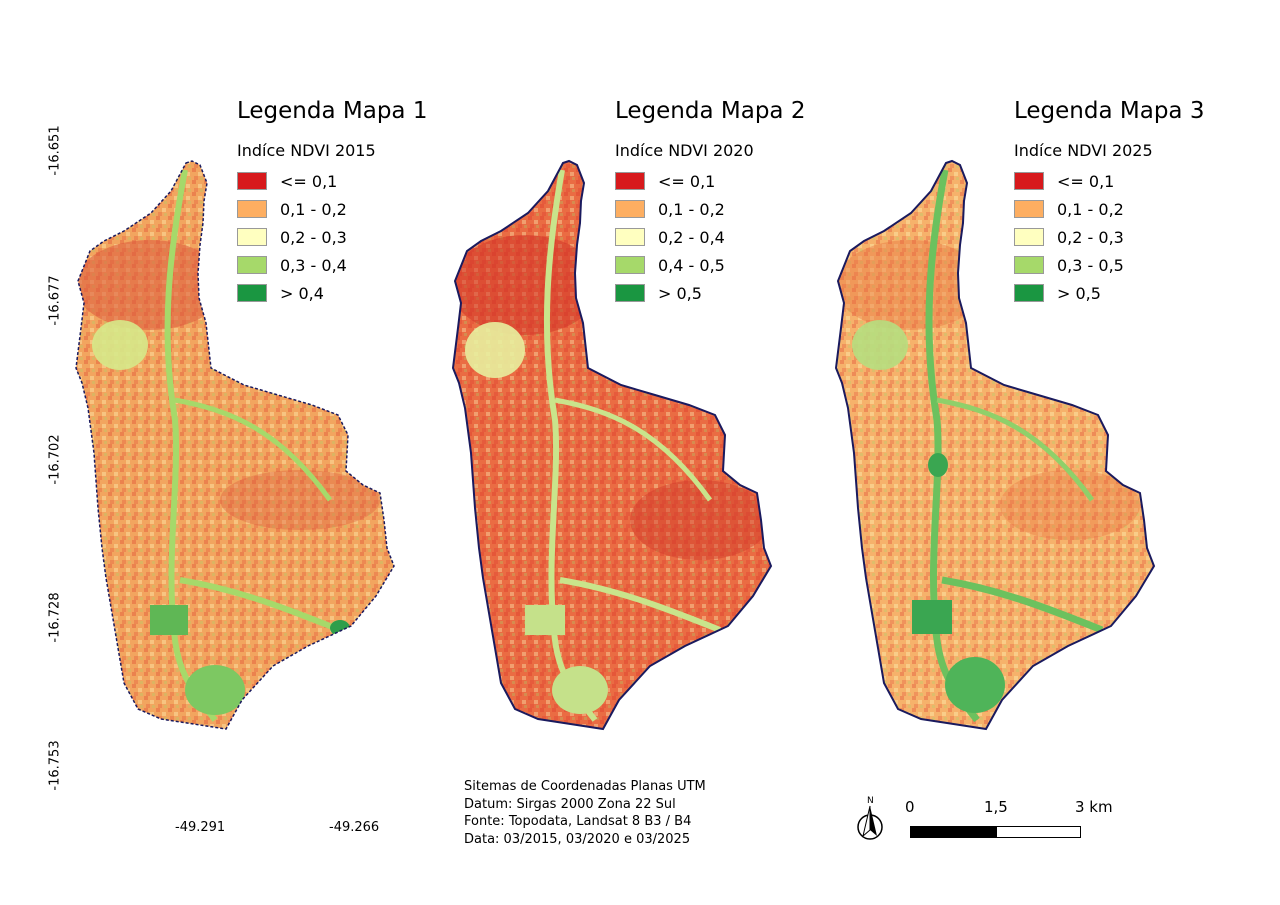 The image size is (1280, 905). Describe the element at coordinates (570, 804) in the screenshot. I see `credit-line: Datum: Sirgas 2000 Zona 22 Sul` at that location.